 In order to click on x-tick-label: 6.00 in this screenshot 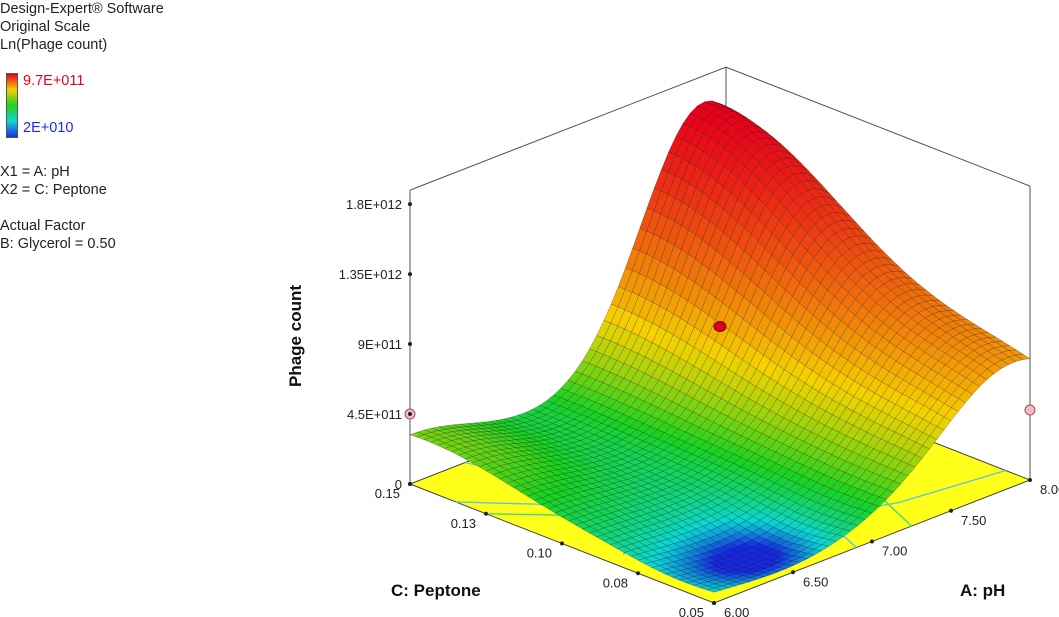, I will do `click(736, 611)`.